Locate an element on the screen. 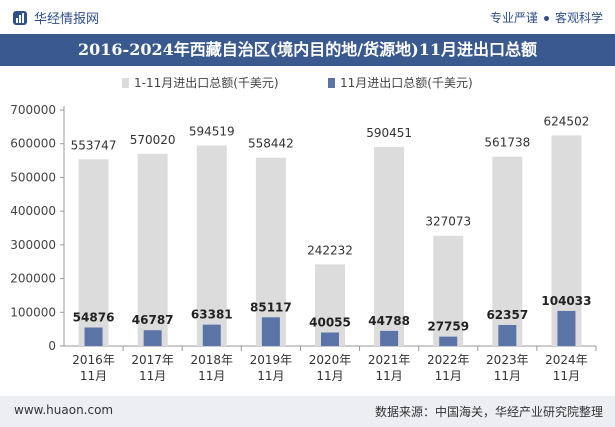 This screenshot has height=427, width=615. x-tick-label: 2023年 is located at coordinates (507, 360).